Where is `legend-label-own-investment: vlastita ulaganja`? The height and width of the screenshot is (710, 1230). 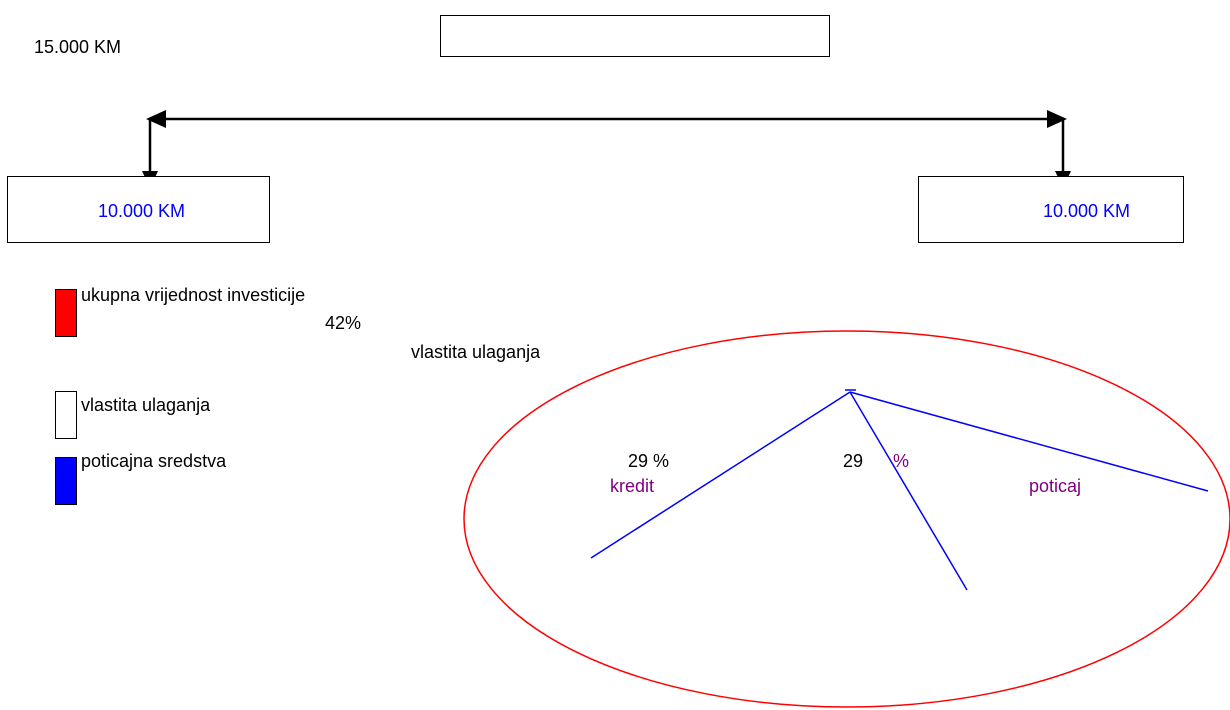 legend-label-own-investment: vlastita ulaganja is located at coordinates (146, 405).